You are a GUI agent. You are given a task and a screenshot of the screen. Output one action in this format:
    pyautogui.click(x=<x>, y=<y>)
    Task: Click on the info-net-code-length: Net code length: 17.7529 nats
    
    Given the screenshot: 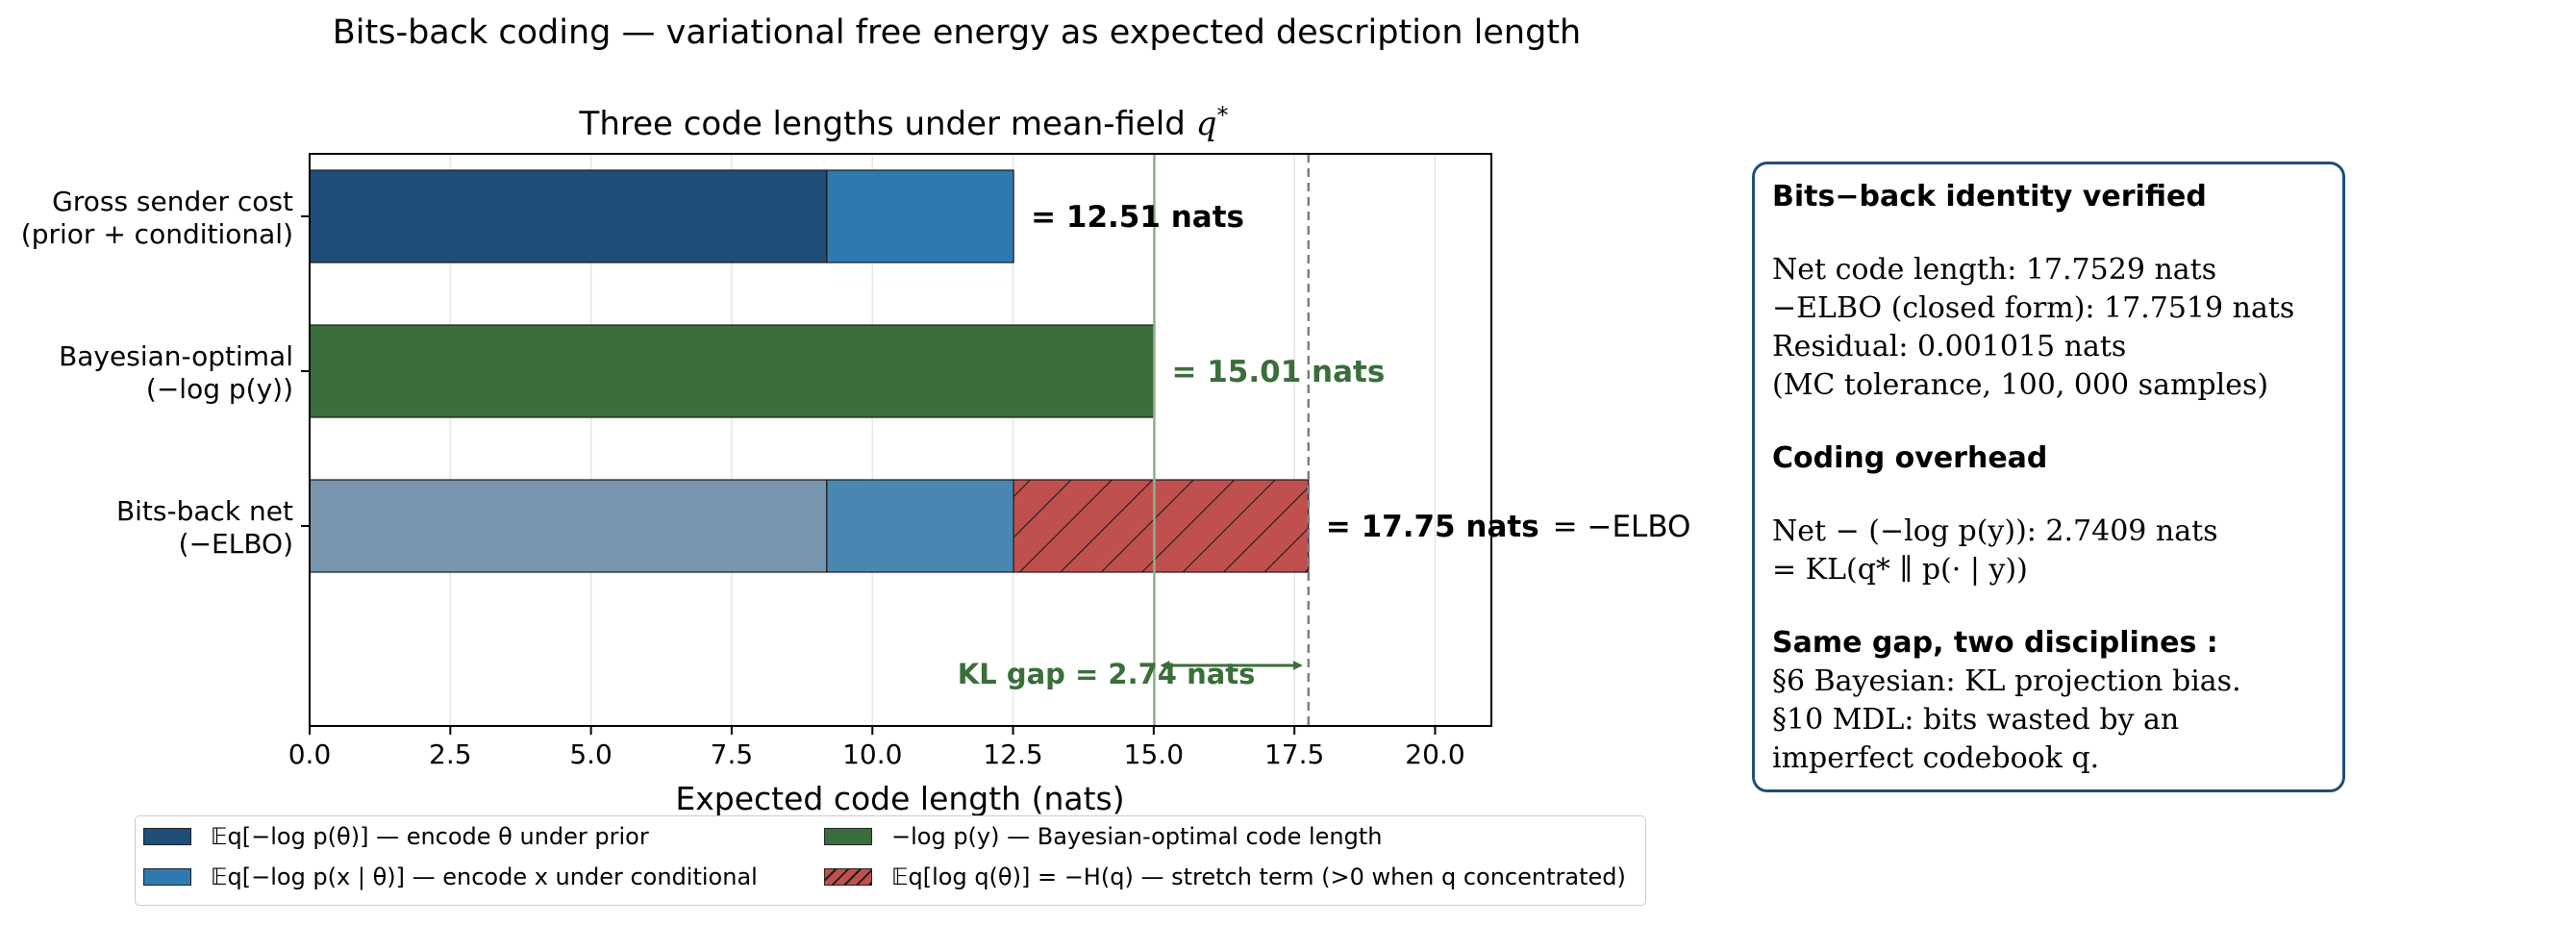 What is the action you would take?
    pyautogui.click(x=1994, y=270)
    